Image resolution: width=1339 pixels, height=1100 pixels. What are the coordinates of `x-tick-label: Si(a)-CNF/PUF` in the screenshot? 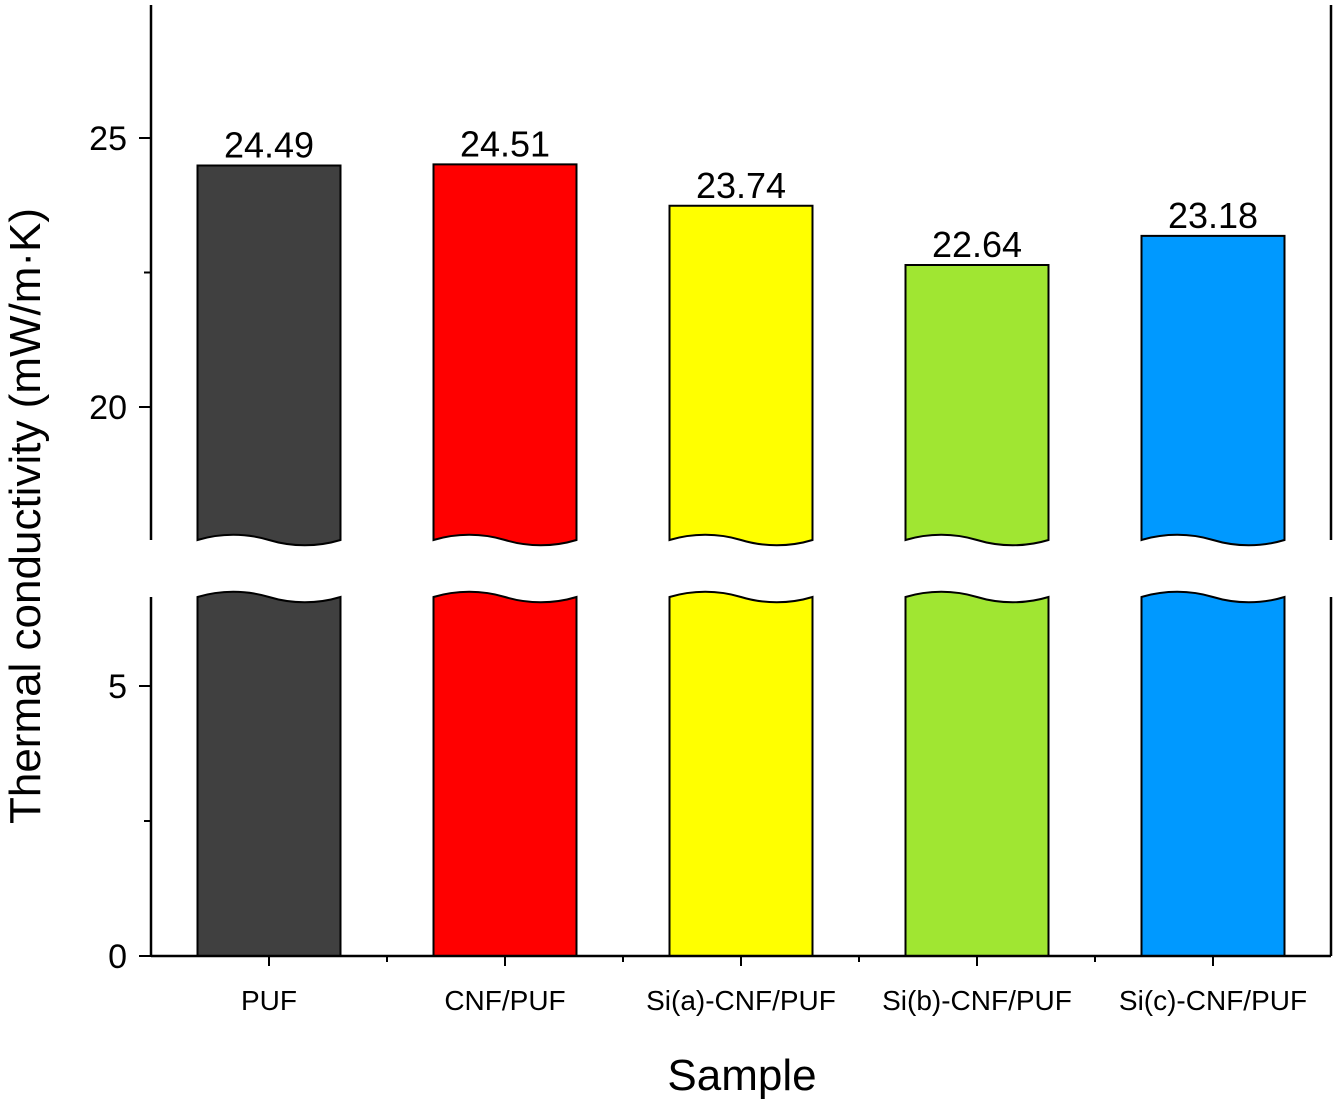 It's located at (741, 1000).